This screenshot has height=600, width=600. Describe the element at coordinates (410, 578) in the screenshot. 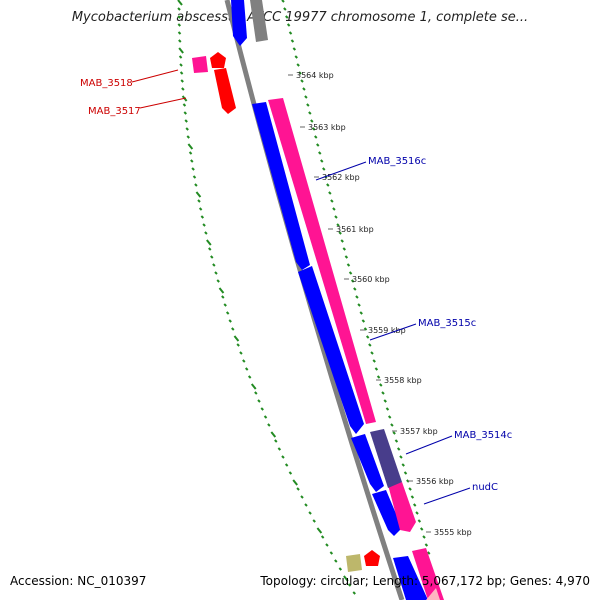

I see `gene-reverse-bottom` at that location.